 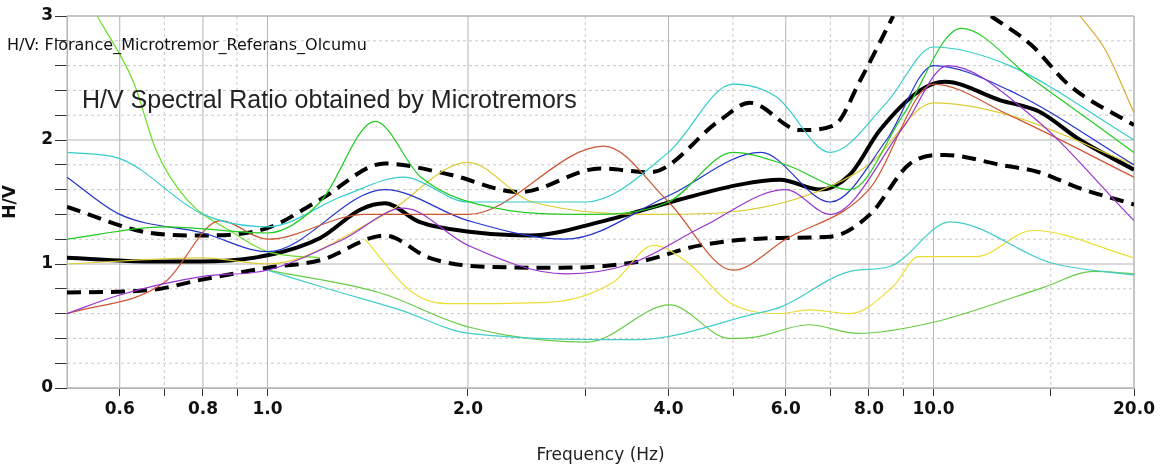 I want to click on y-axis-title: H/V, so click(x=9, y=201).